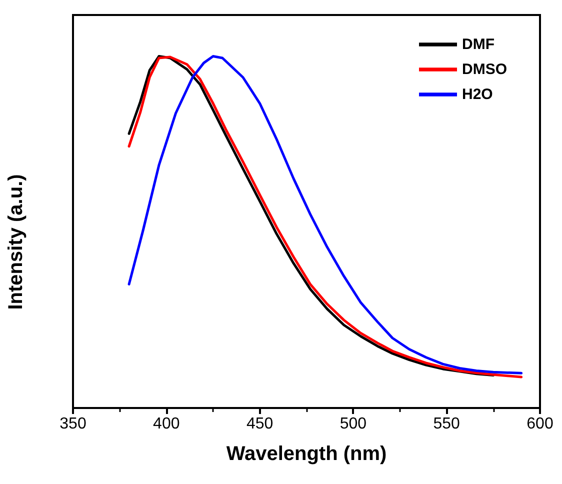 The image size is (562, 484). Describe the element at coordinates (485, 69) in the screenshot. I see `legend-label: DMSO` at that location.